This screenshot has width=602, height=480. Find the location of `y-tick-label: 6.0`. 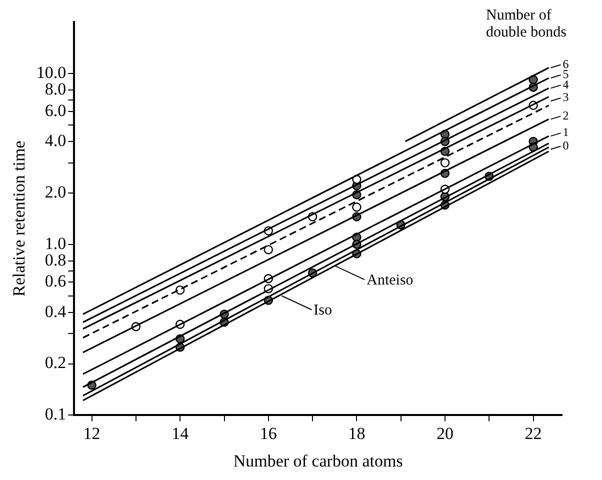

y-tick-label: 6.0 is located at coordinates (55, 110).